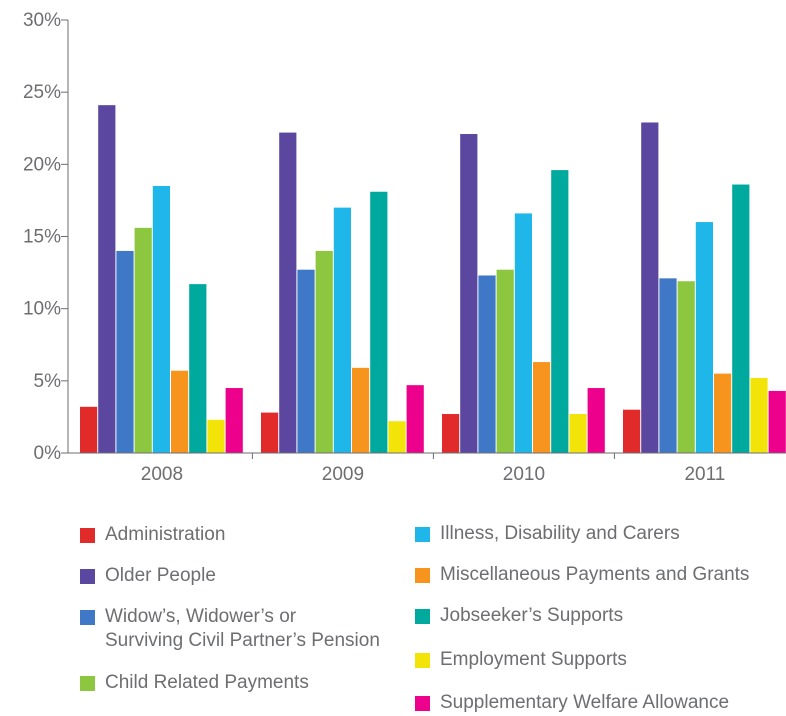  I want to click on legend-label: Jobseeker’s Supports, so click(532, 615).